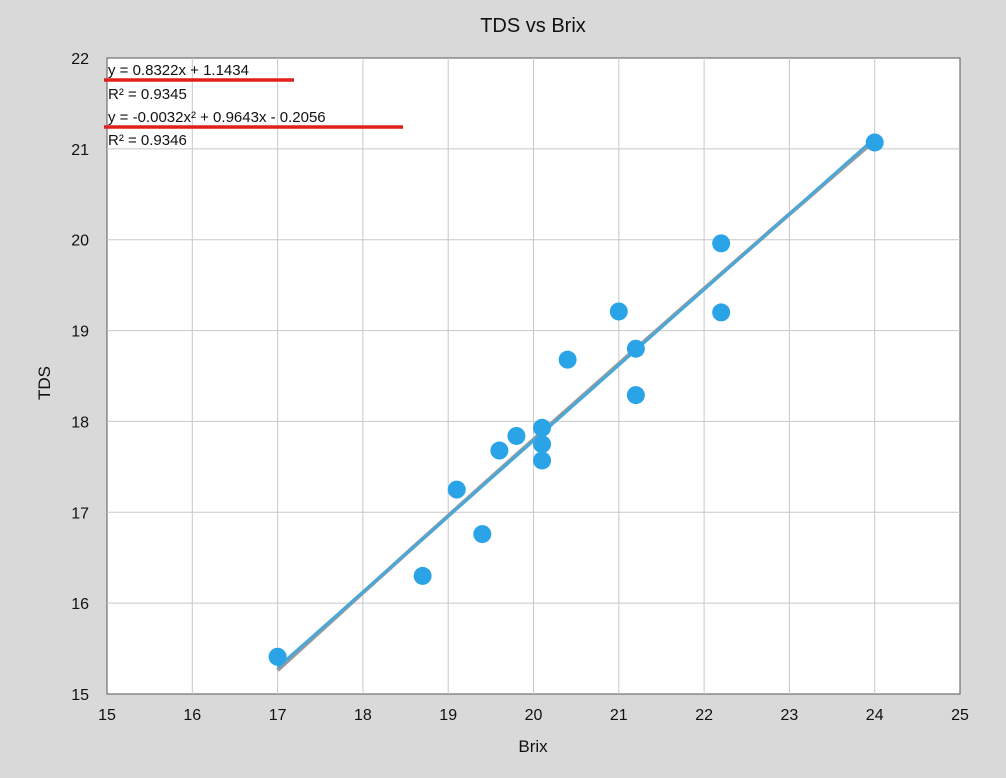  I want to click on x-axis-label: Brix, so click(533, 746).